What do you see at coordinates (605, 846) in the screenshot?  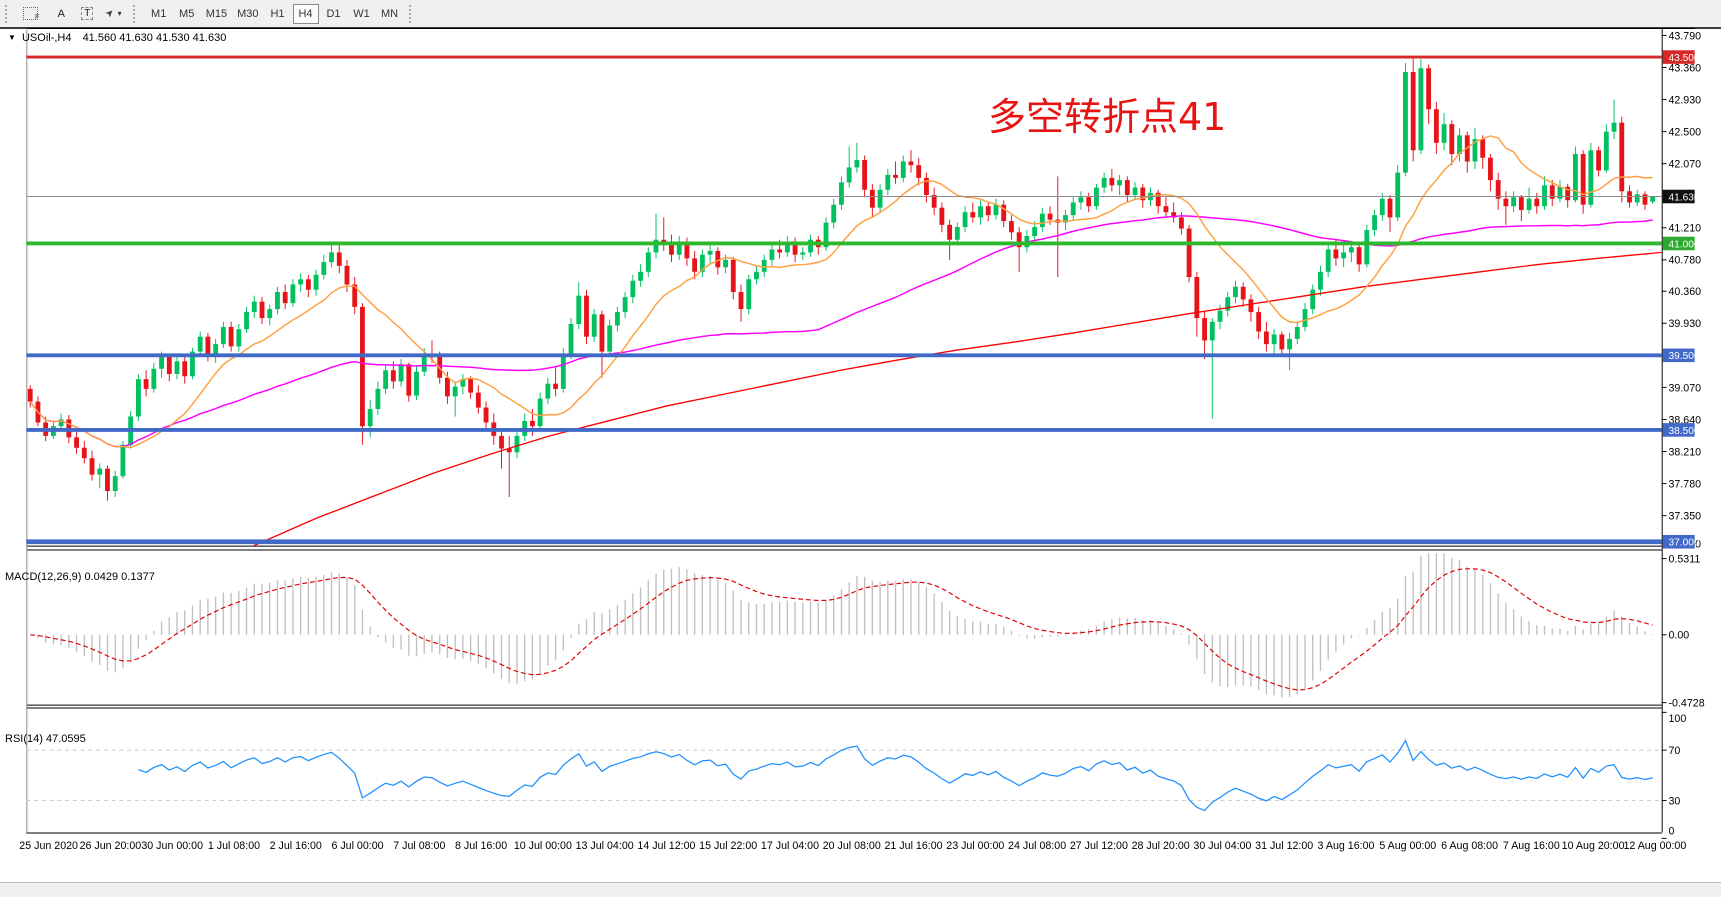 I see `svg-text: 13 Jul 04:00` at bounding box center [605, 846].